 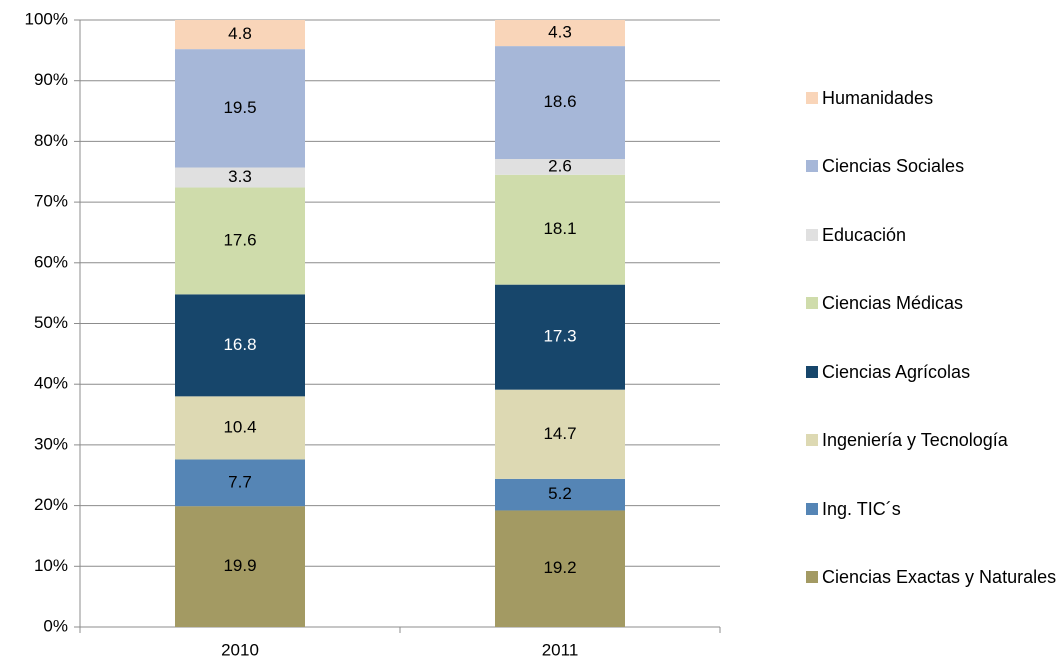 I want to click on legend-item: Educación, so click(x=932, y=235).